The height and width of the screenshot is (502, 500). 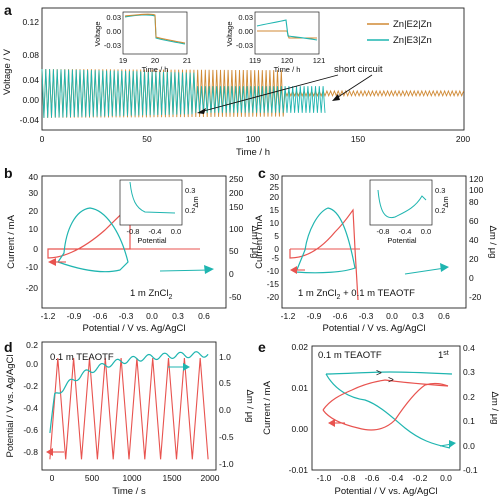 What do you see at coordinates (209, 269) in the screenshot?
I see `b-cyan-arrowhead` at bounding box center [209, 269].